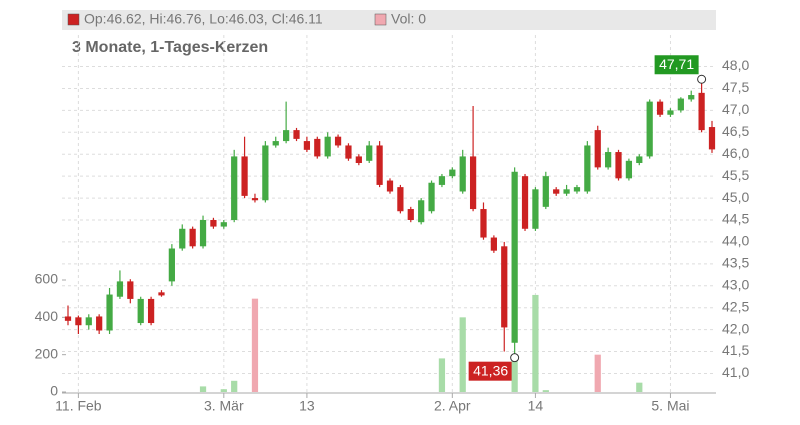 Image resolution: width=800 pixels, height=425 pixels. Describe the element at coordinates (47, 353) in the screenshot. I see `volume-tick-label: 200` at that location.